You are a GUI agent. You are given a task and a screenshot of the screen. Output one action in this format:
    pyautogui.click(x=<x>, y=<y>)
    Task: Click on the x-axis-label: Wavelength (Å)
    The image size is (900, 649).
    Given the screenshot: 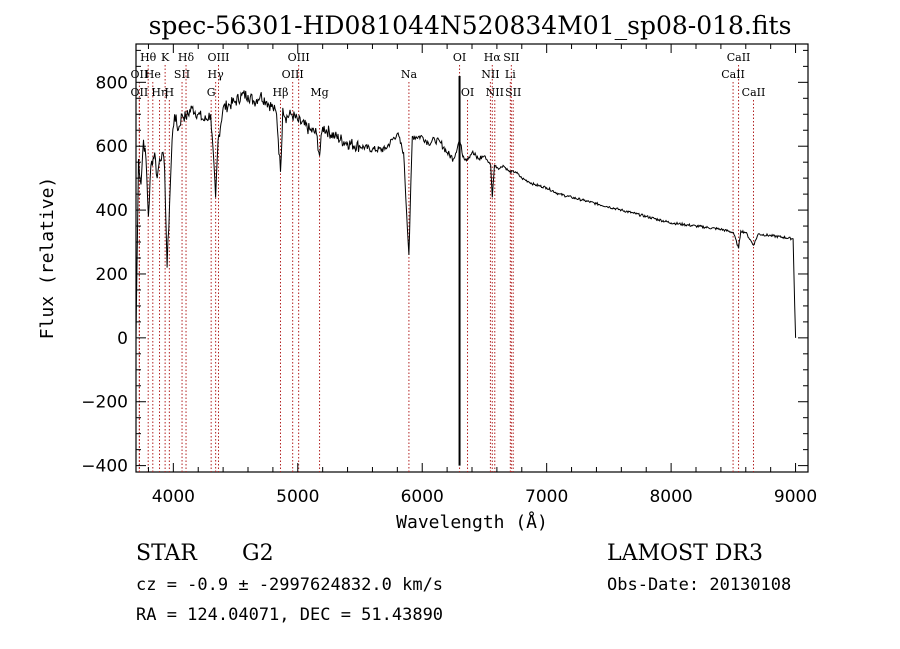 What is the action you would take?
    pyautogui.click(x=472, y=522)
    